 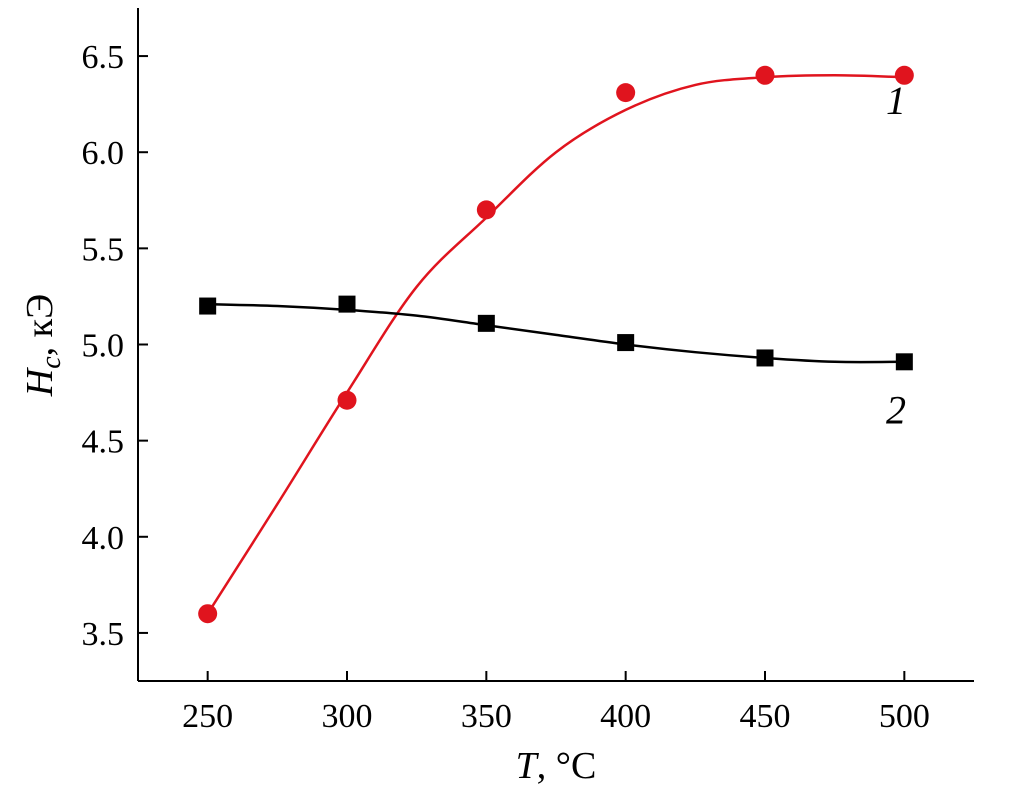 What do you see at coordinates (556, 333) in the screenshot?
I see `series-2-line` at bounding box center [556, 333].